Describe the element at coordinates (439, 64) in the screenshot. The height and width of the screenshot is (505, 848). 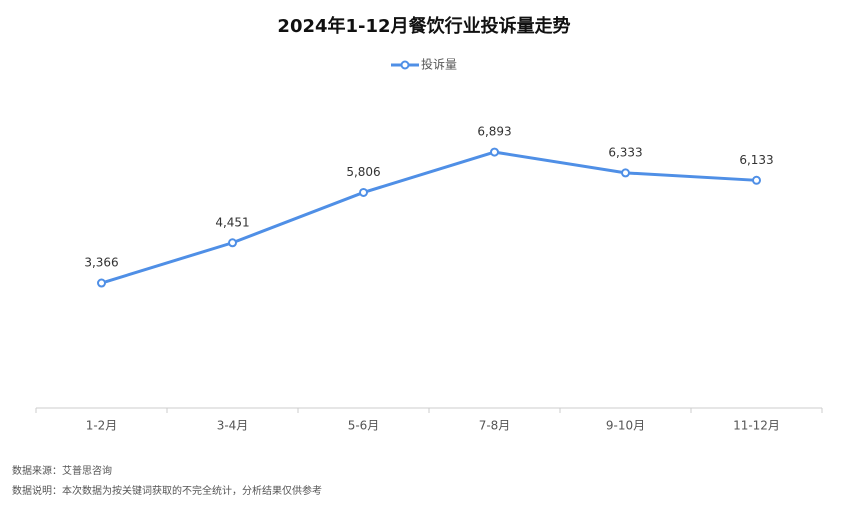
I see `legend-label: 投诉量` at that location.